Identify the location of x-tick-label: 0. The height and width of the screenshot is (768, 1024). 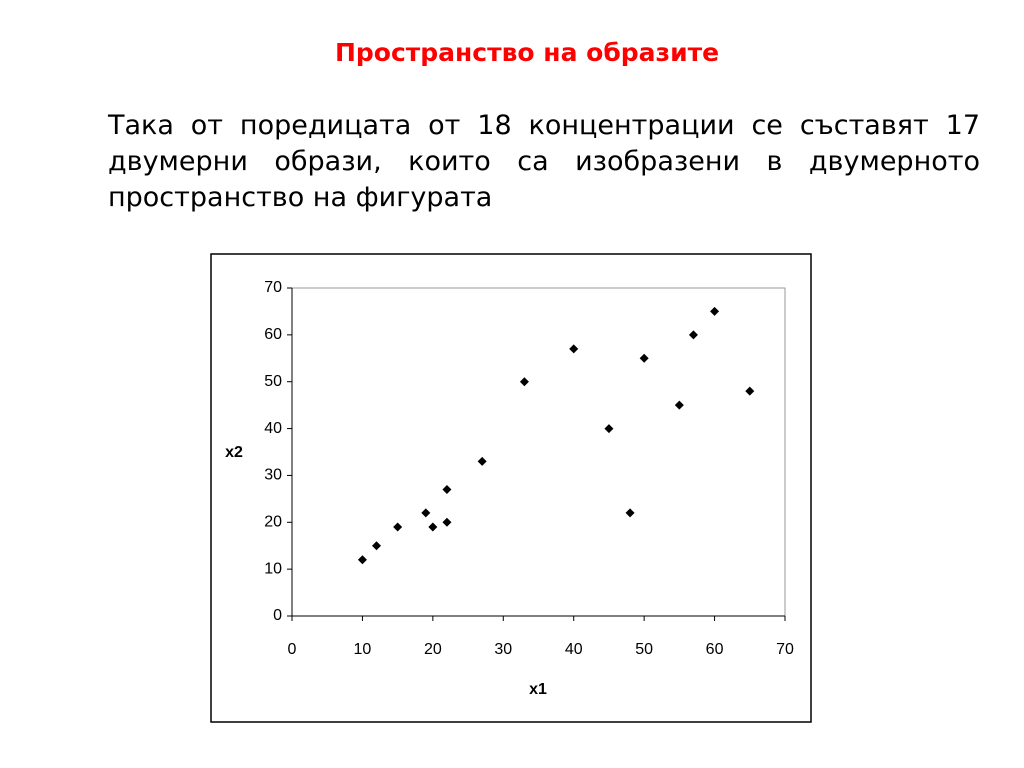
(292, 649).